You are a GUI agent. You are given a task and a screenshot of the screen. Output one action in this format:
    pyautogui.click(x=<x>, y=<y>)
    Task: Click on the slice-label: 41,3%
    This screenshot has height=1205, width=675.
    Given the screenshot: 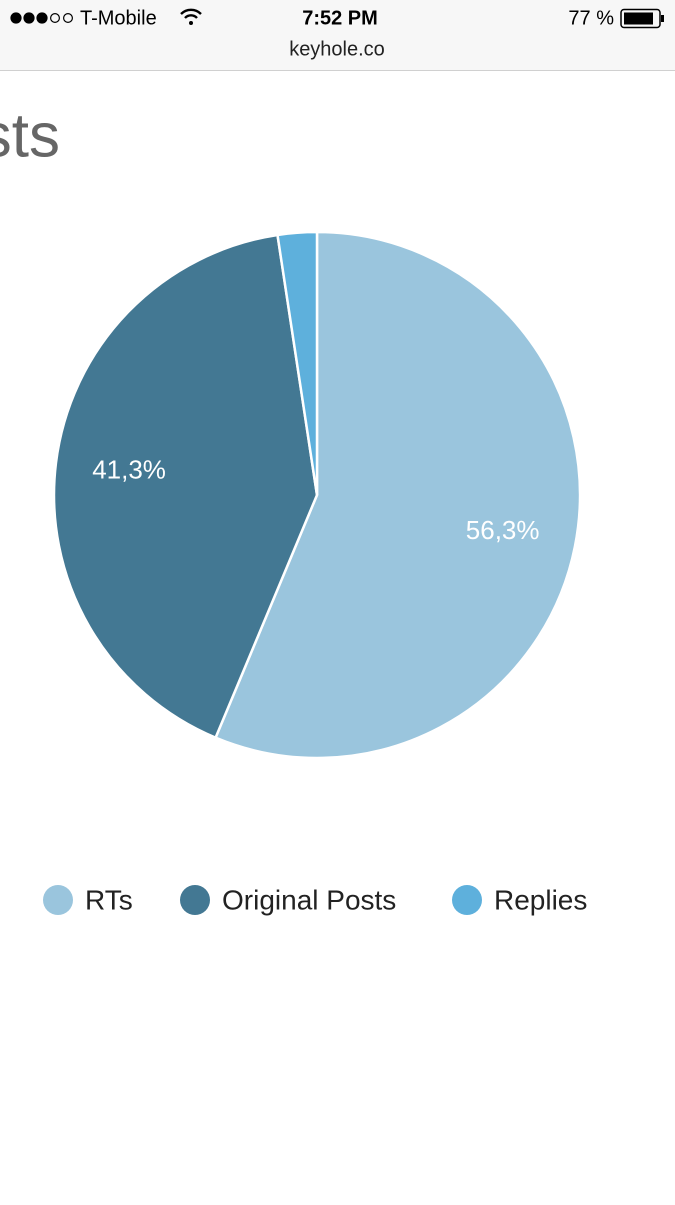 What is the action you would take?
    pyautogui.click(x=129, y=470)
    